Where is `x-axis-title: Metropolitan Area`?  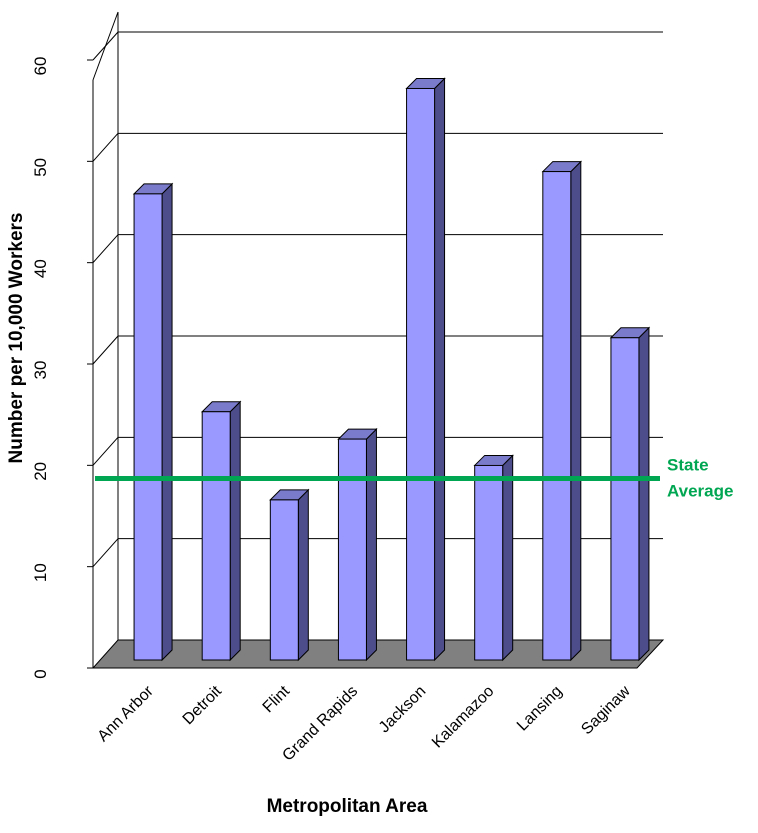
x-axis-title: Metropolitan Area is located at coordinates (347, 806).